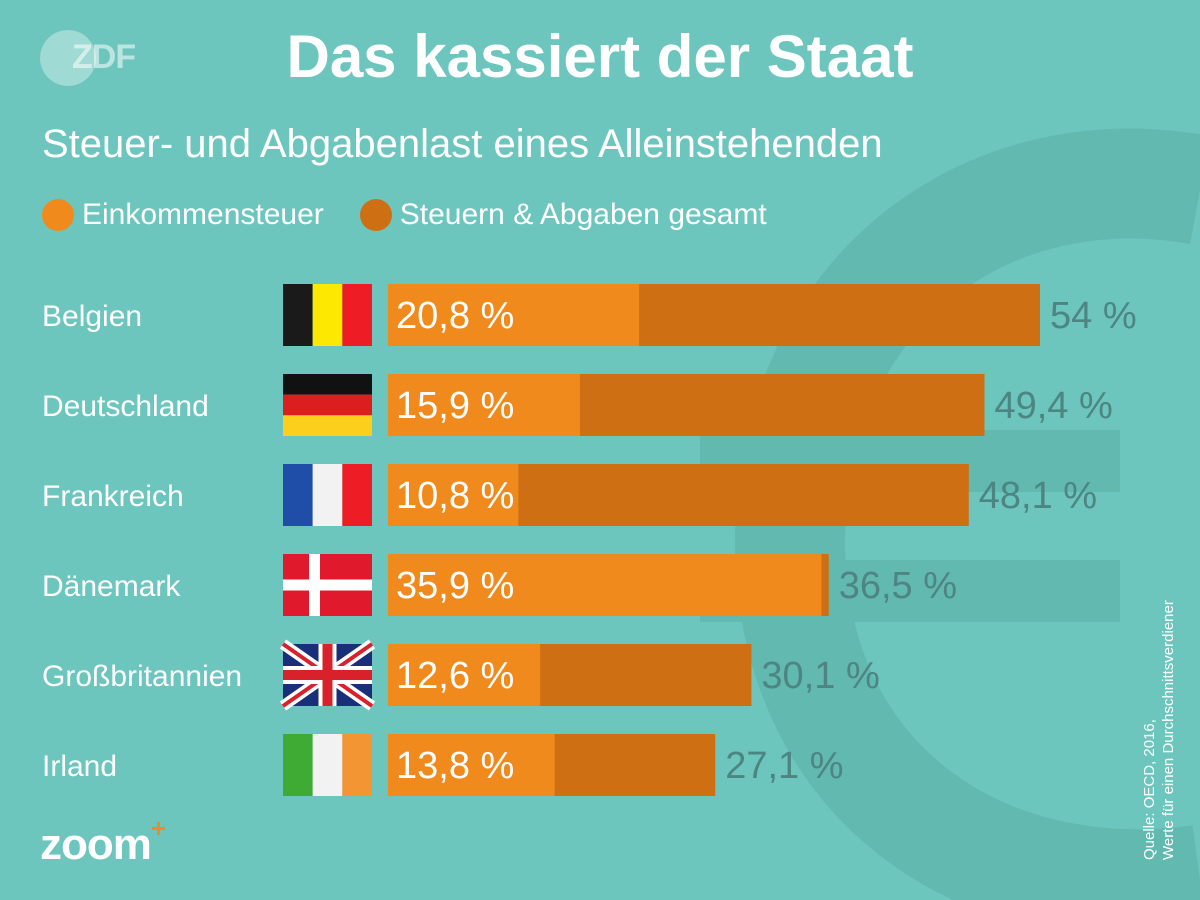 The height and width of the screenshot is (900, 1200). I want to click on fr-flag-icon, so click(327, 495).